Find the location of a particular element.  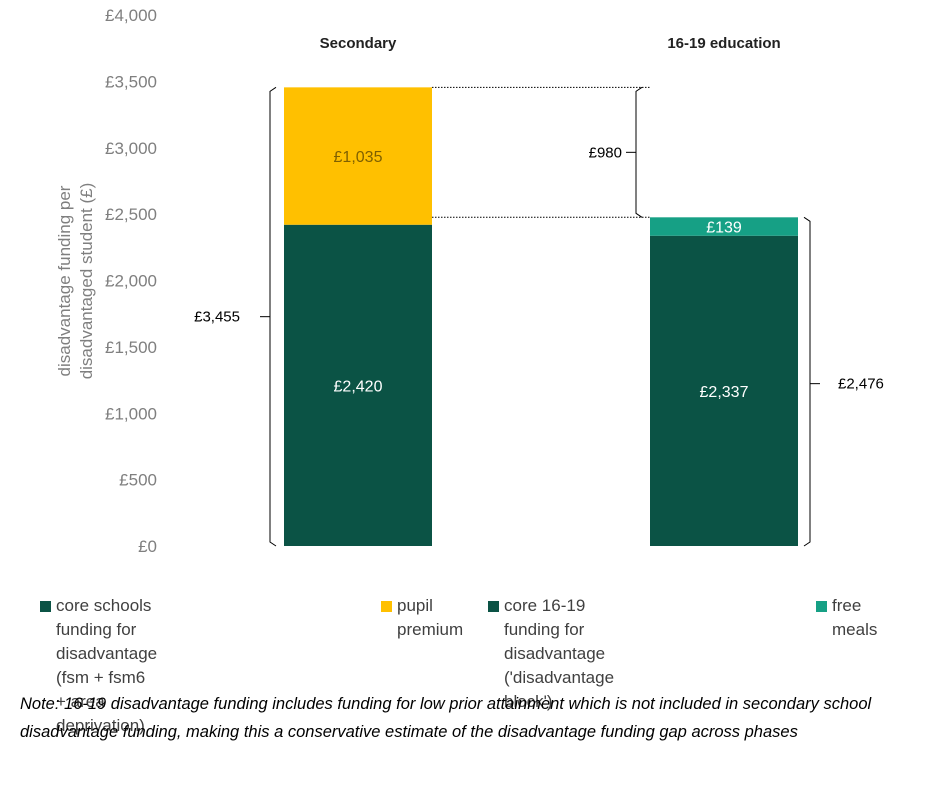

y-axis-title-line: disadvantaged student (£) is located at coordinates (86, 281).